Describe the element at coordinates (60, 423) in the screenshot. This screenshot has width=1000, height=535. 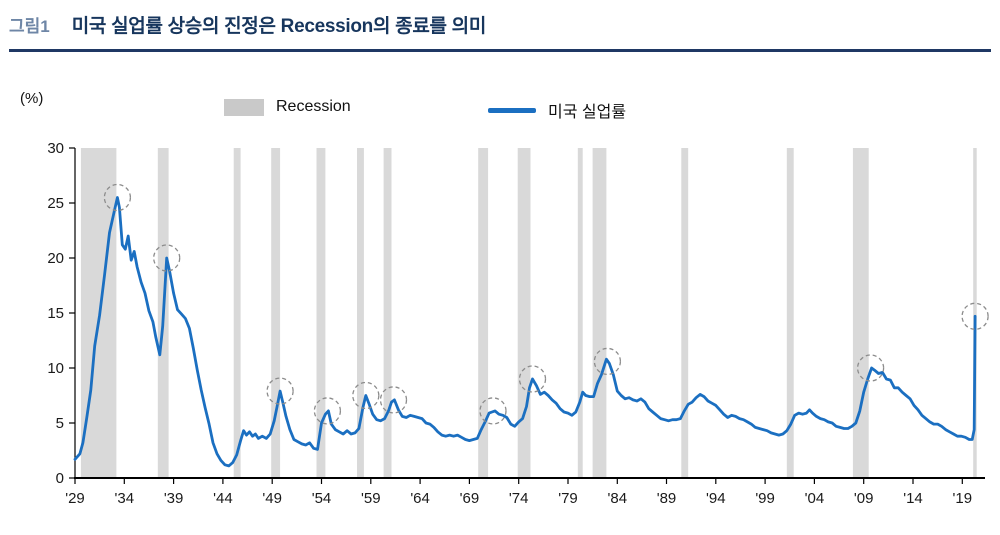
I see `y-tick-label: 5` at that location.